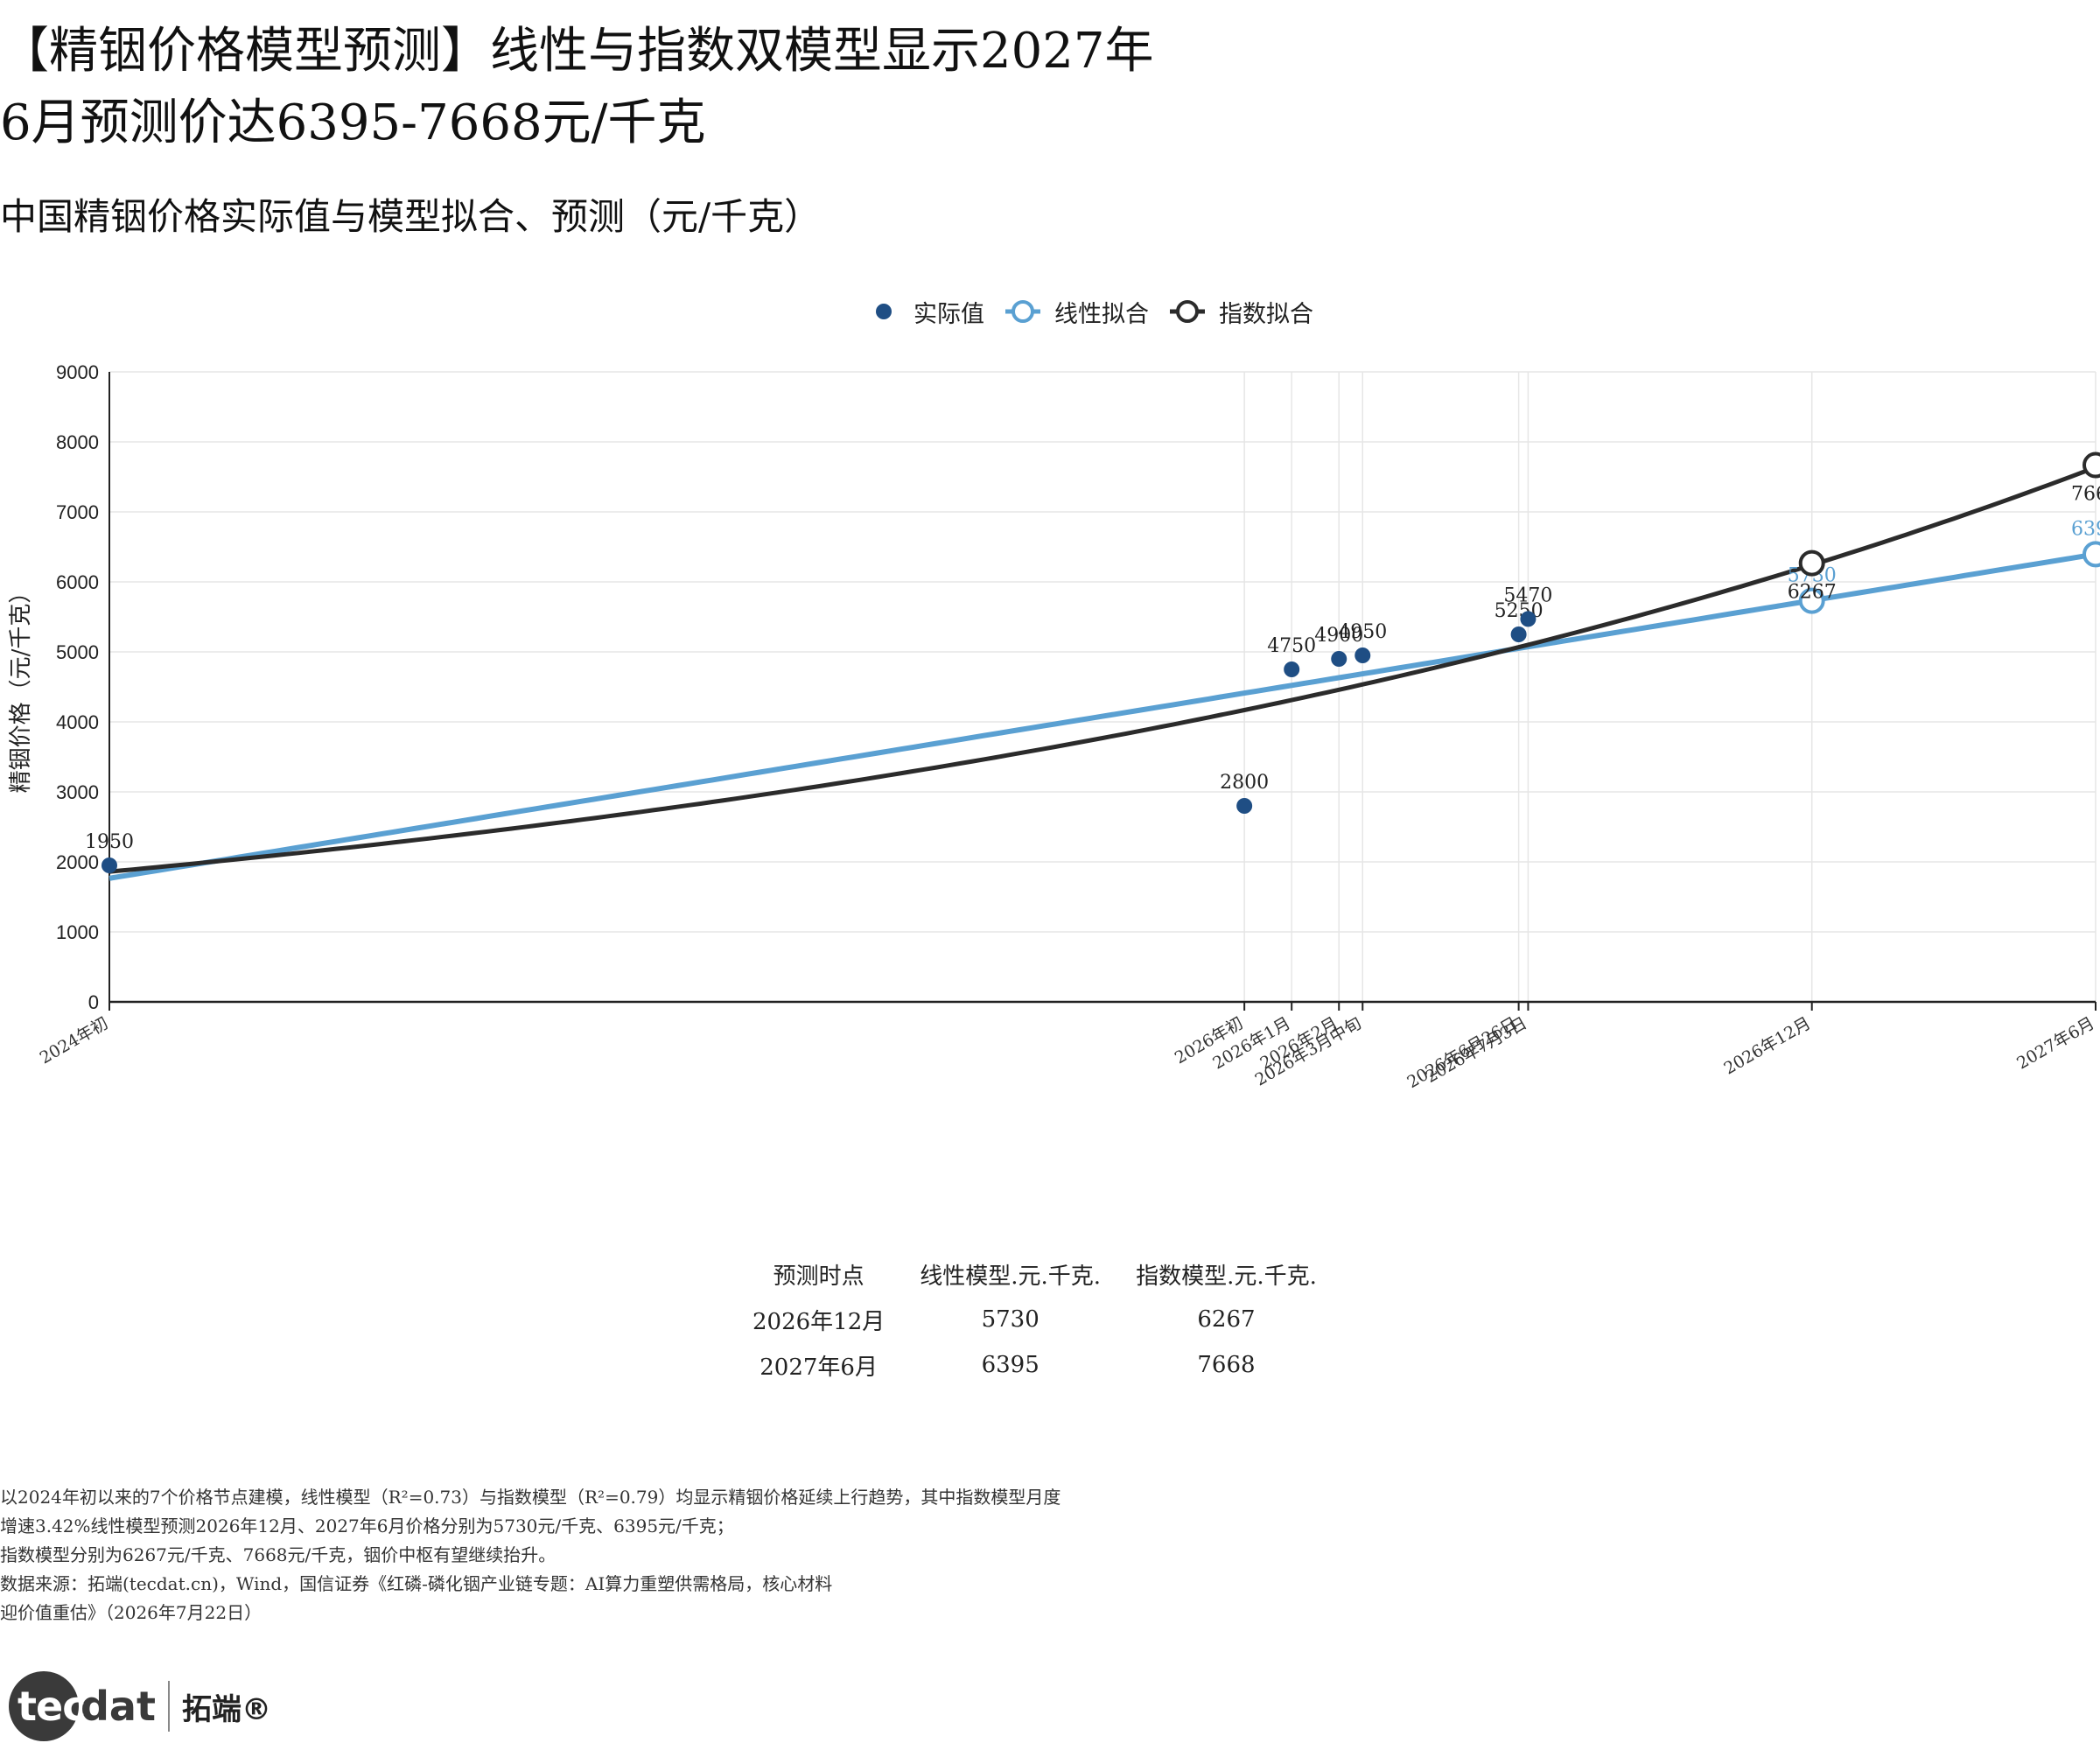 Image resolution: width=2100 pixels, height=1750 pixels. I want to click on table-header-row: 预测时点 线性模型.元.千克. 指数模型.元.千克., so click(1034, 1274).